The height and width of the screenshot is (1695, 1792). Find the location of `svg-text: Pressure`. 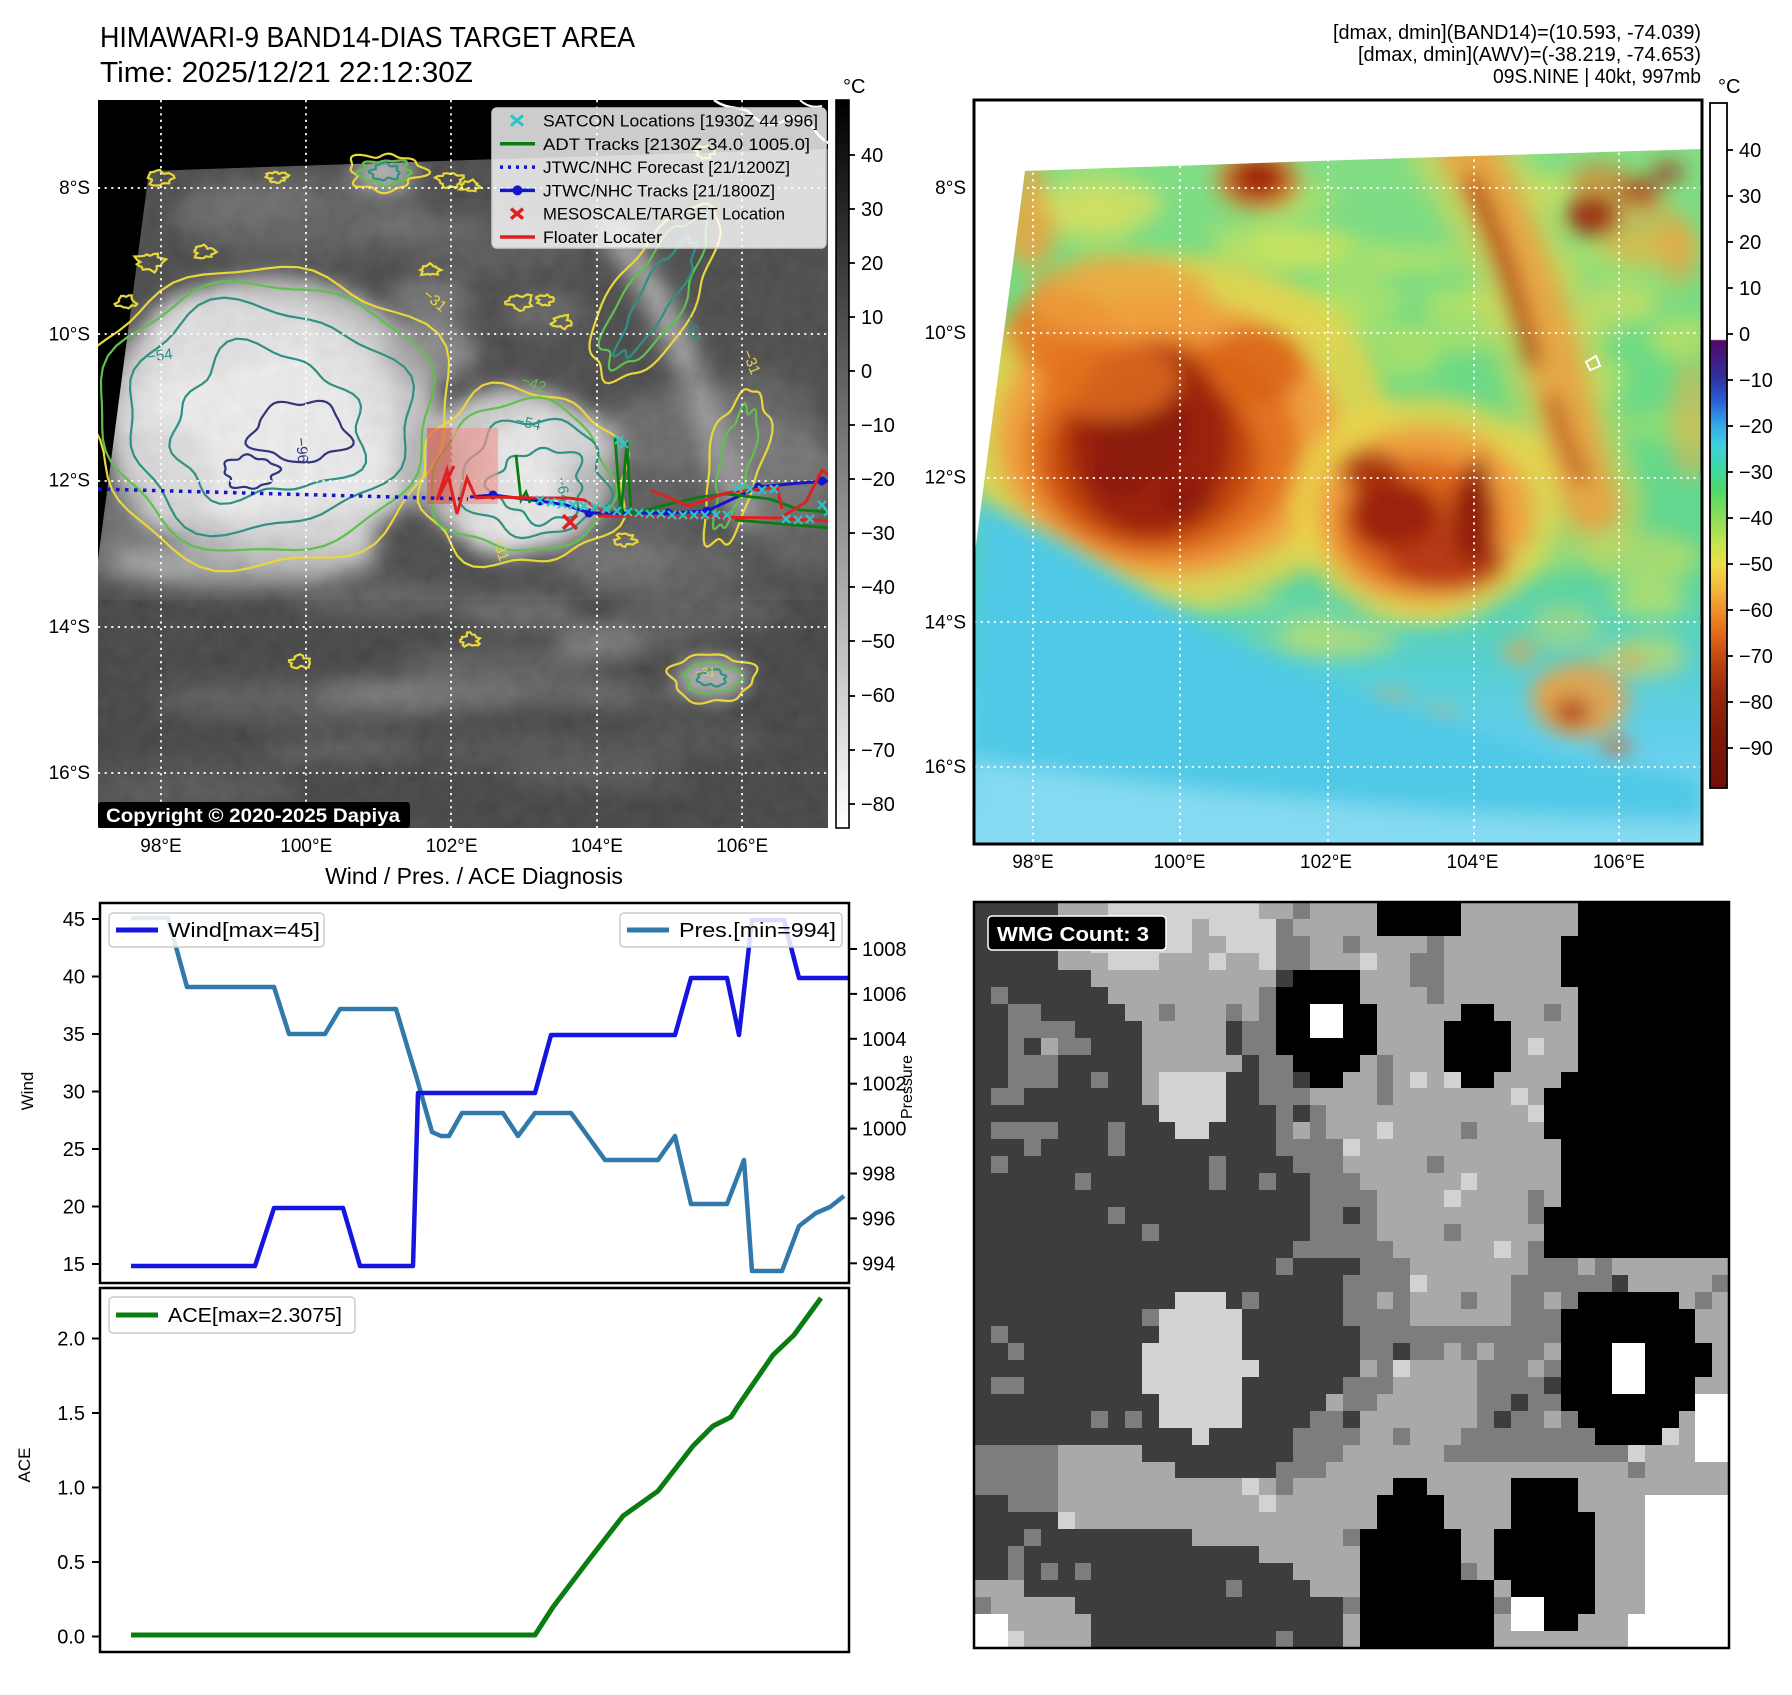

svg-text: Pressure is located at coordinates (907, 1087).